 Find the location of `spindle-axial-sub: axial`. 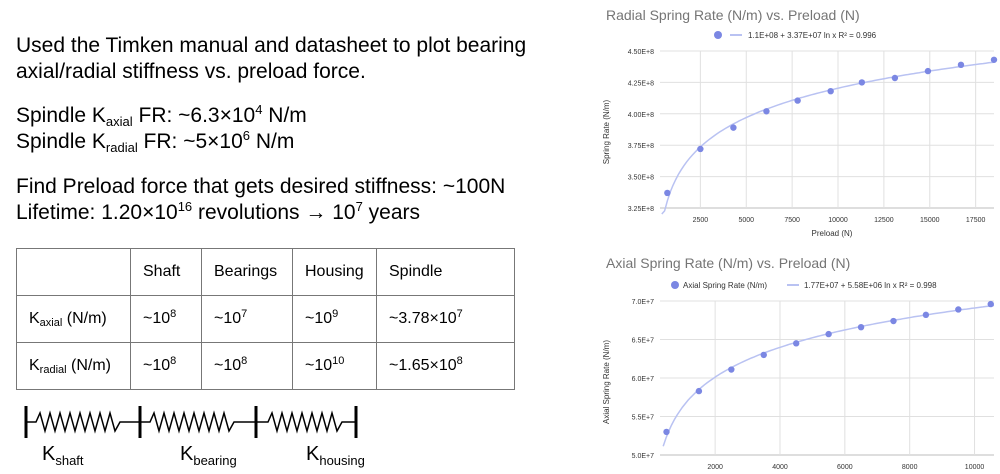

spindle-axial-sub: axial is located at coordinates (119, 121).